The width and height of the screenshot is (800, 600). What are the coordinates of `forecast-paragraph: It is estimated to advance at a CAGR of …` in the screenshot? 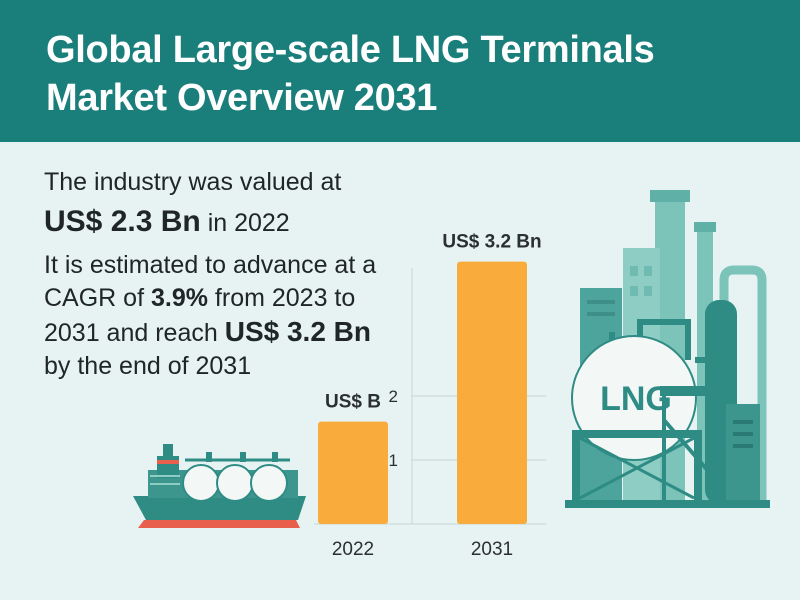 It's located at (214, 316).